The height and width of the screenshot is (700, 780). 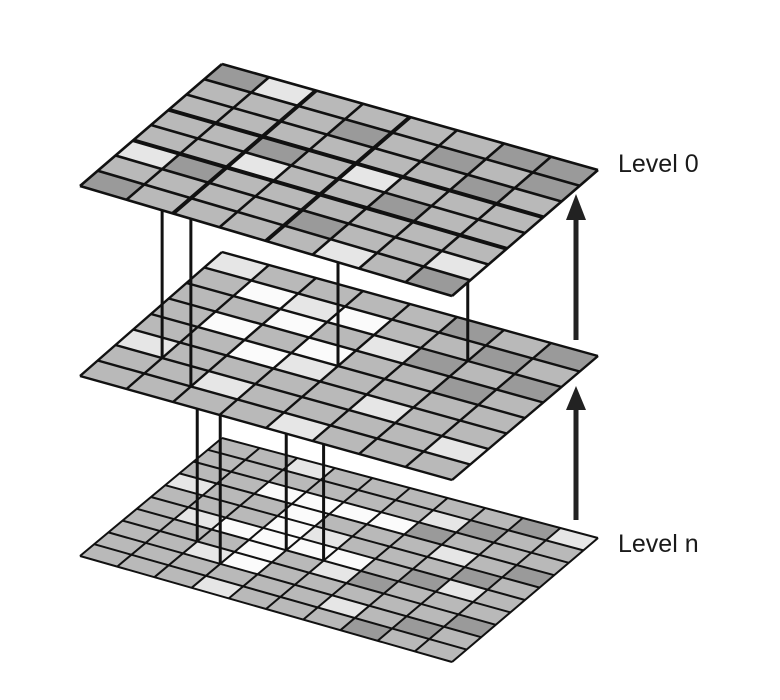 What do you see at coordinates (576, 453) in the screenshot?
I see `arrow-up-icon` at bounding box center [576, 453].